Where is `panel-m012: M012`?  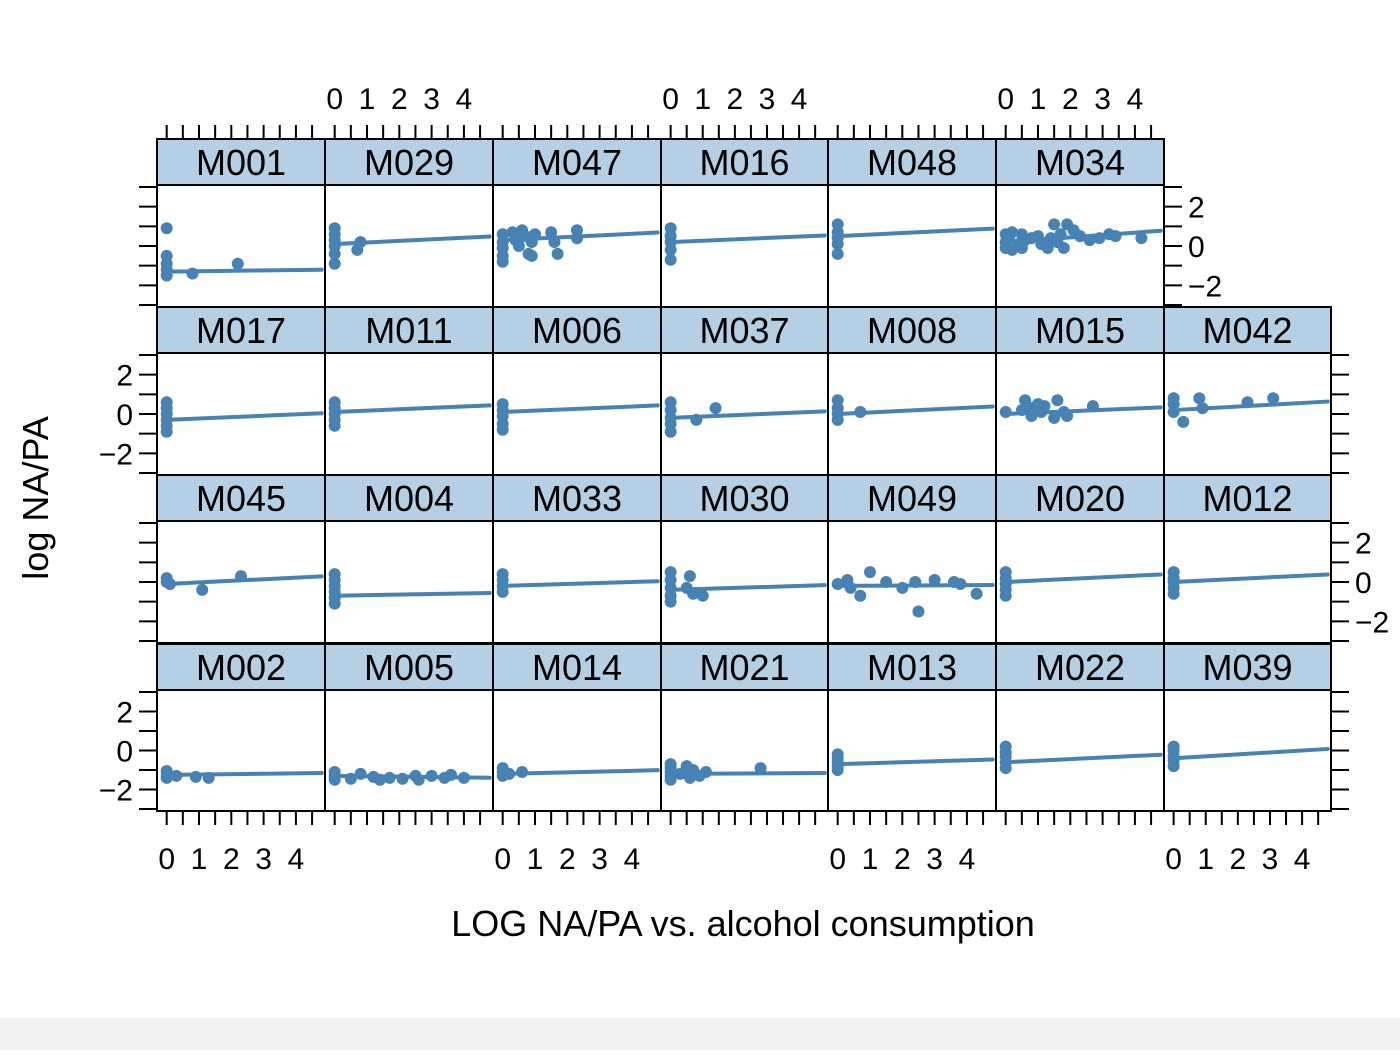 panel-m012: M012 is located at coordinates (1247, 559).